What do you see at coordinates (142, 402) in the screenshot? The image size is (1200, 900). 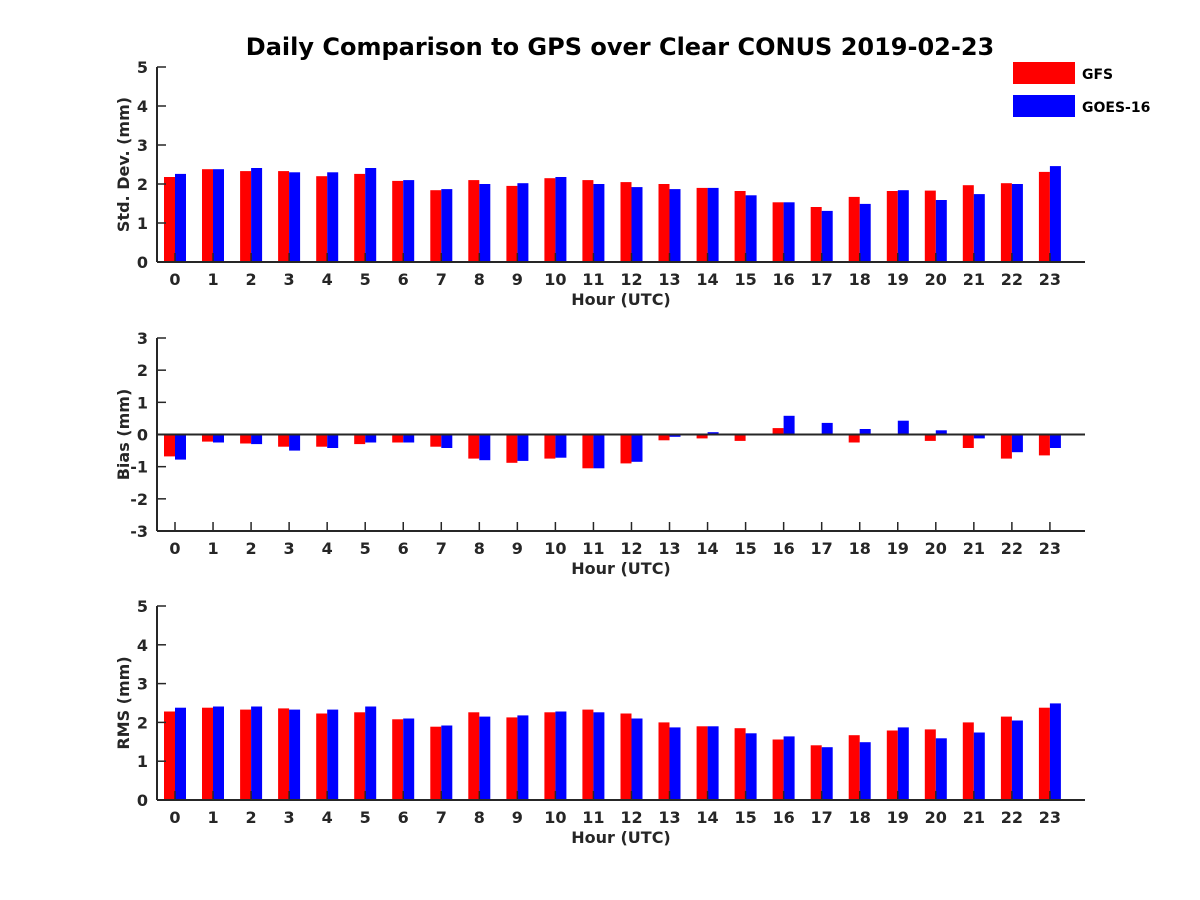 I see `y-tick-label-bias: 1` at bounding box center [142, 402].